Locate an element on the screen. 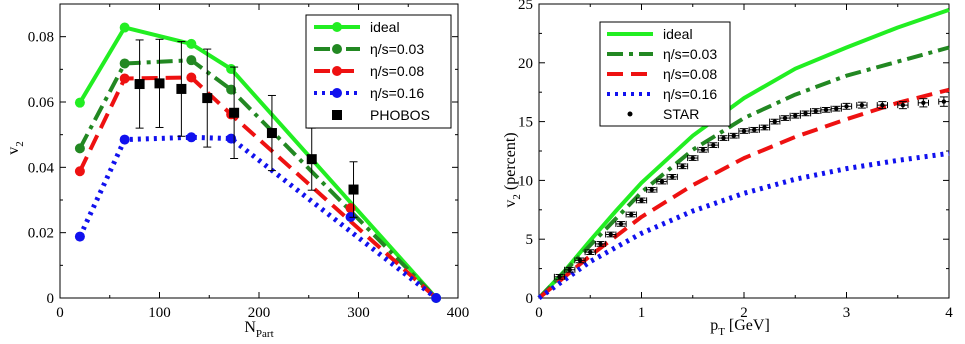 The image size is (965, 344). legend-label: ideal is located at coordinates (385, 27).